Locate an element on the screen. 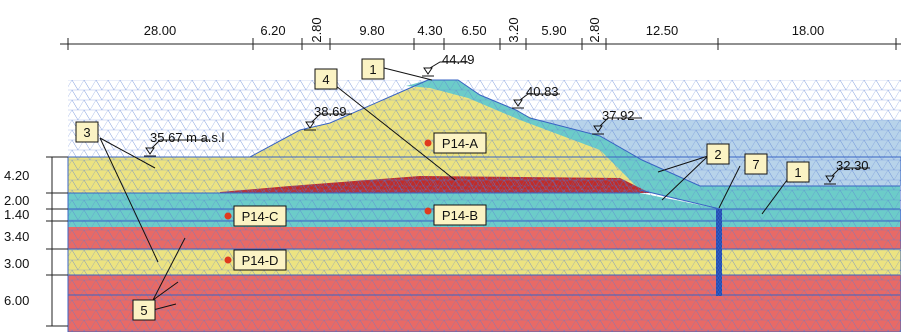  left-dimension-labels: 4.20 2.00 1.40 3.40 3.00 6.00 is located at coordinates (16, 238).